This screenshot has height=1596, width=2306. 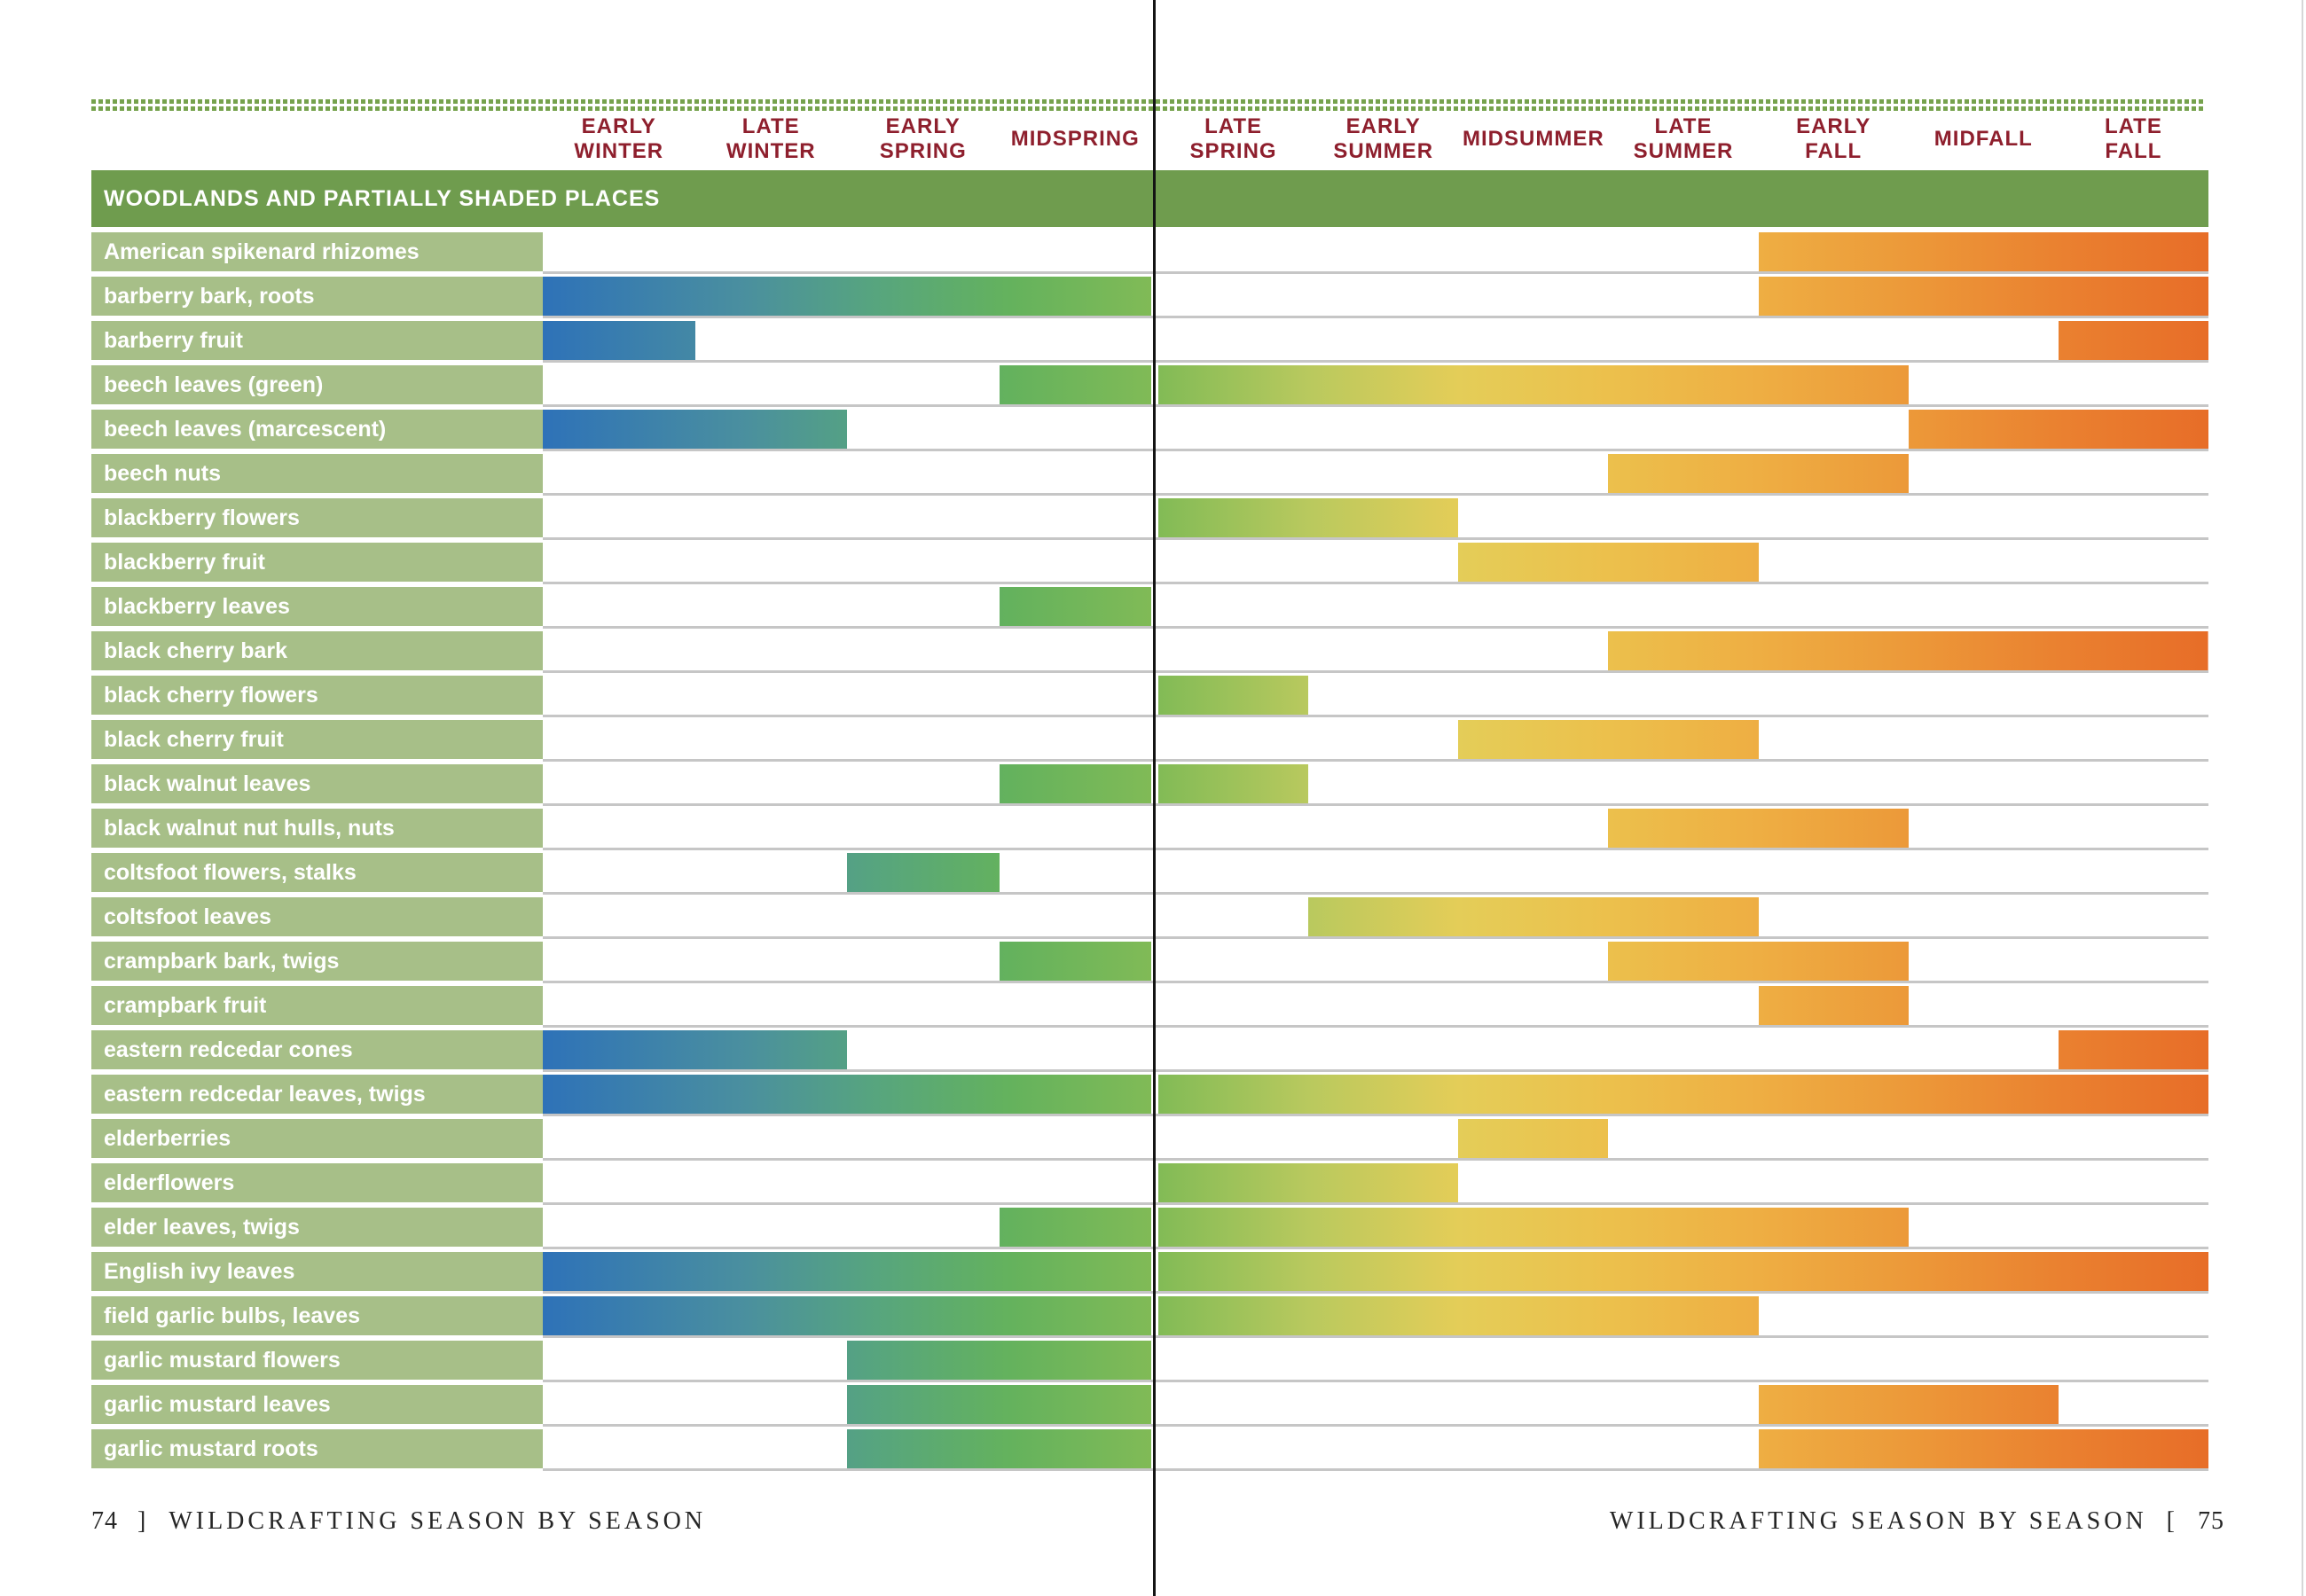 I want to click on season-bar-garlic-mustard-flowers, so click(x=999, y=1361).